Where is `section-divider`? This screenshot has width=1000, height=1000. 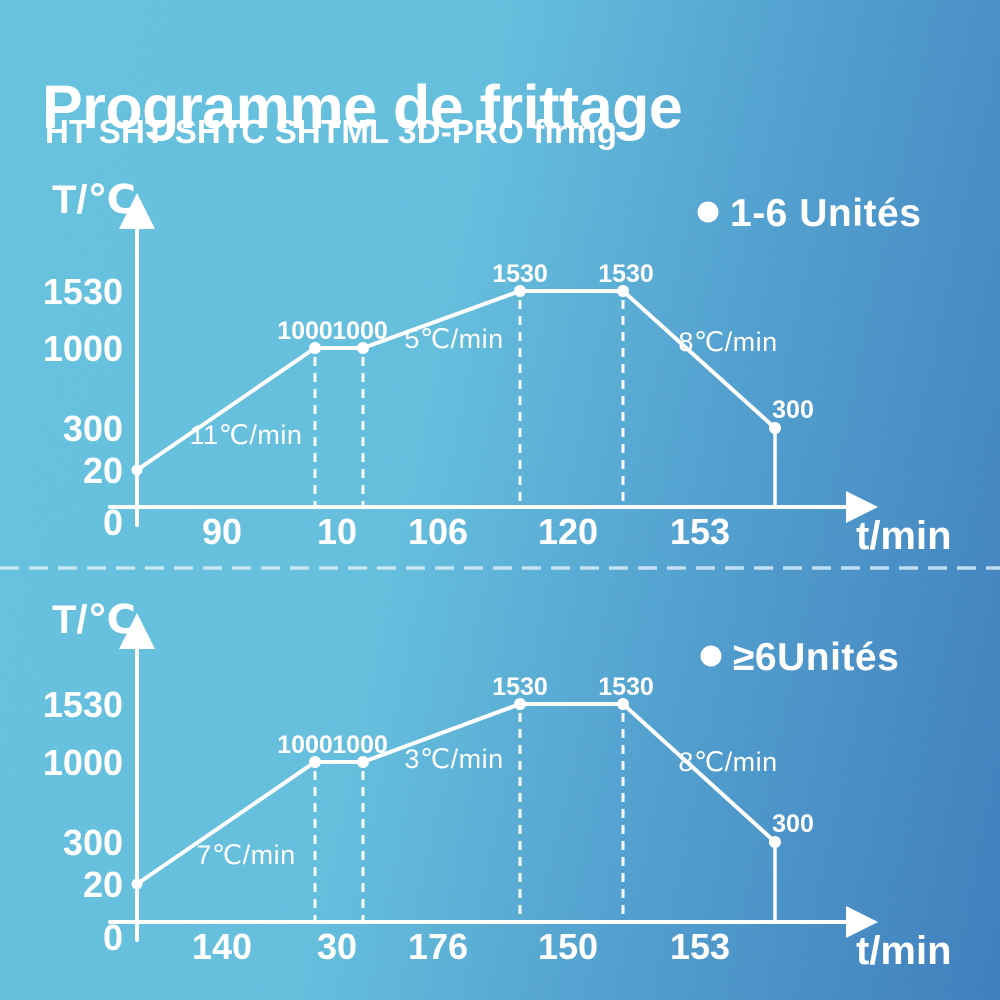
section-divider is located at coordinates (500, 568).